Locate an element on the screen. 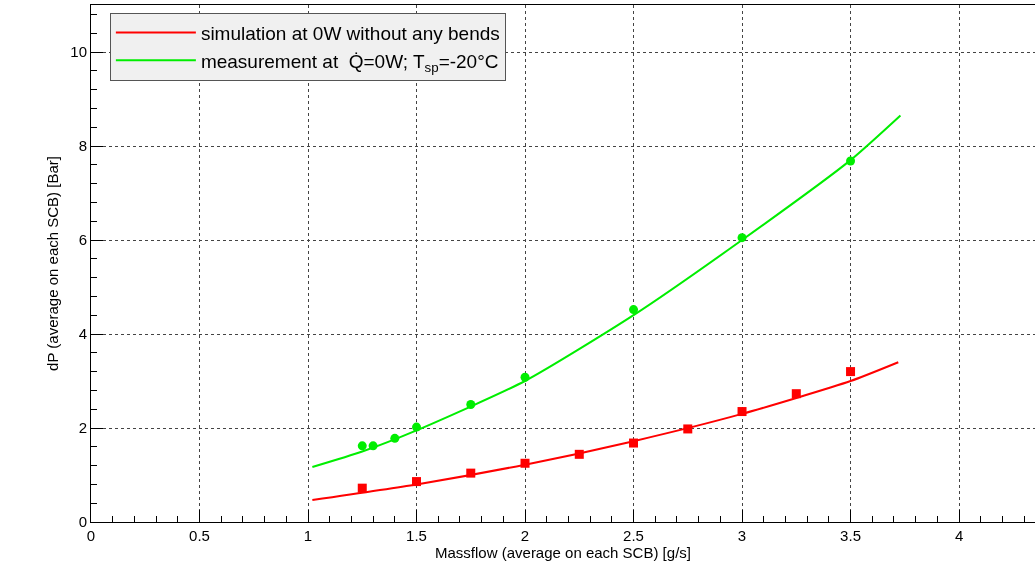  legend-label: measurement at Q̇=0W; T$_{sp}$=-20°C is located at coordinates (349, 62).